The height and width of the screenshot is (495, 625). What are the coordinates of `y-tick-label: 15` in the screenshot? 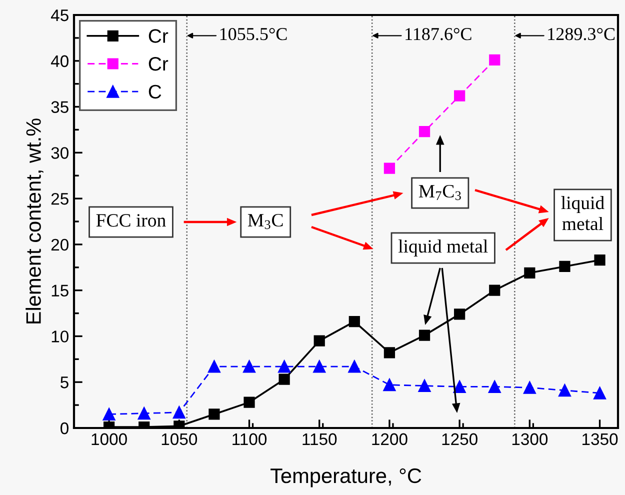 It's located at (60, 290).